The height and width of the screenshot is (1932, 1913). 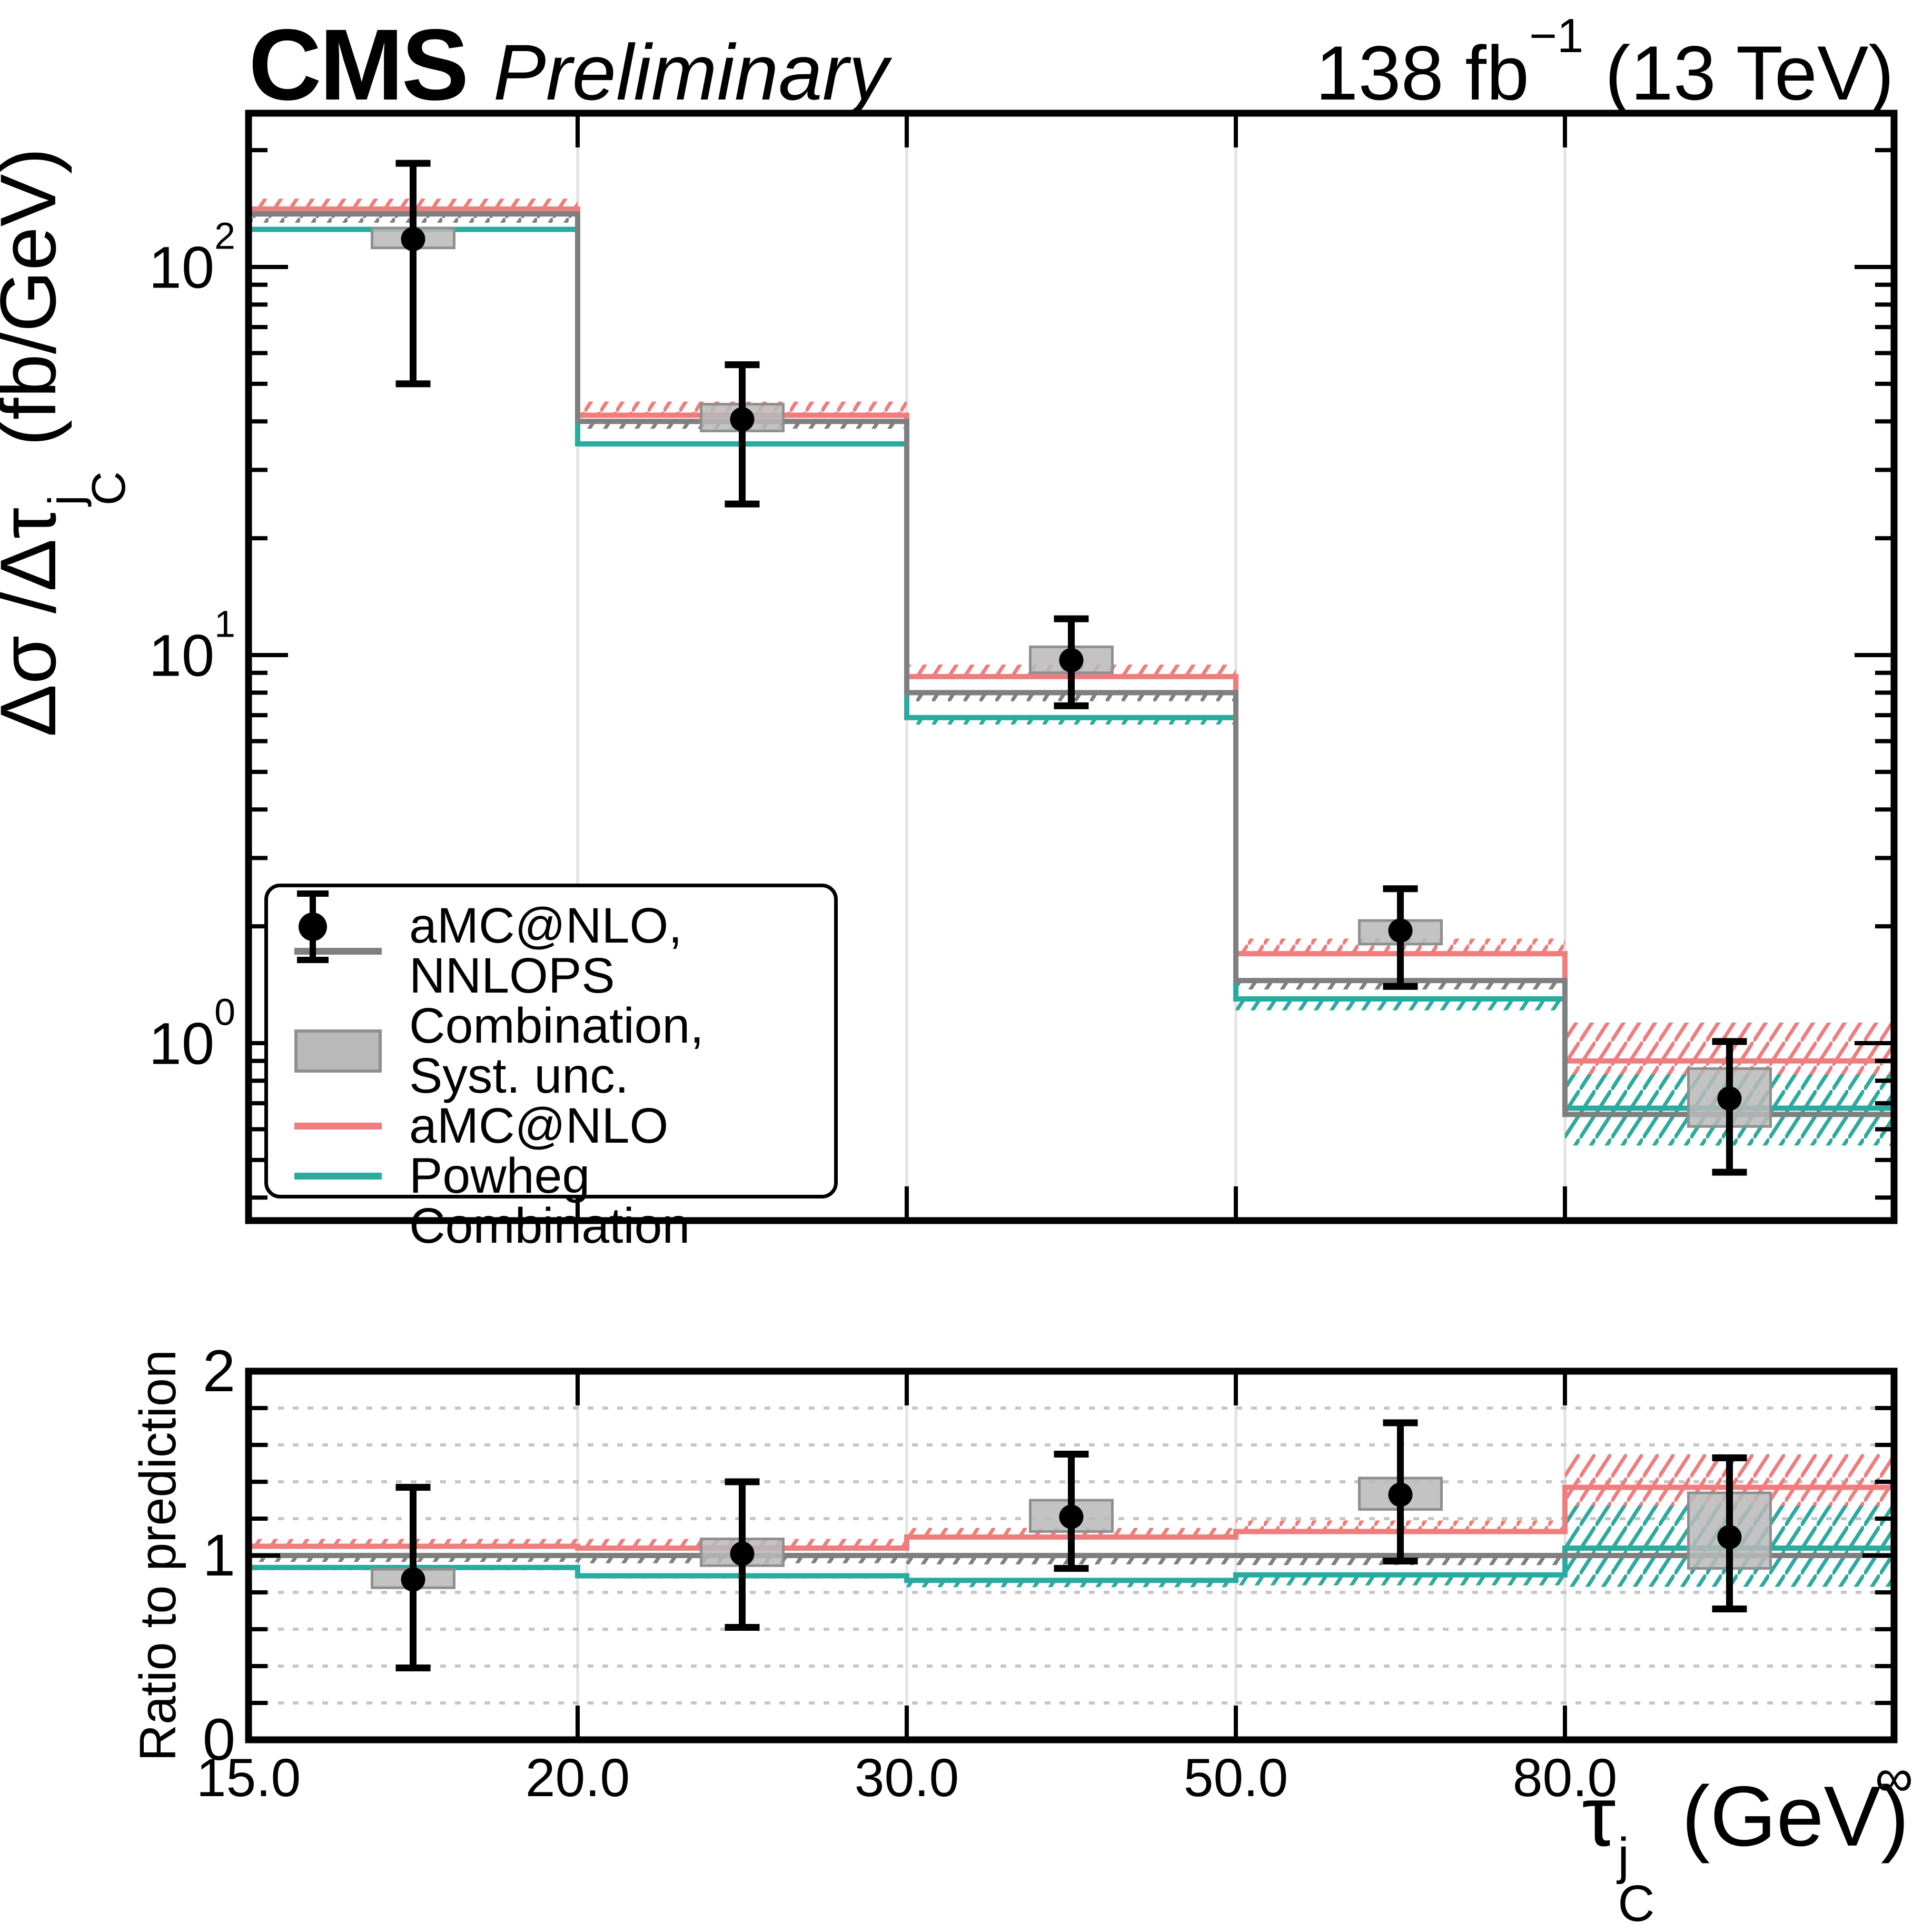 What do you see at coordinates (1738, 73) in the screenshot?
I see `lumi-suffix: (13 TeV)` at bounding box center [1738, 73].